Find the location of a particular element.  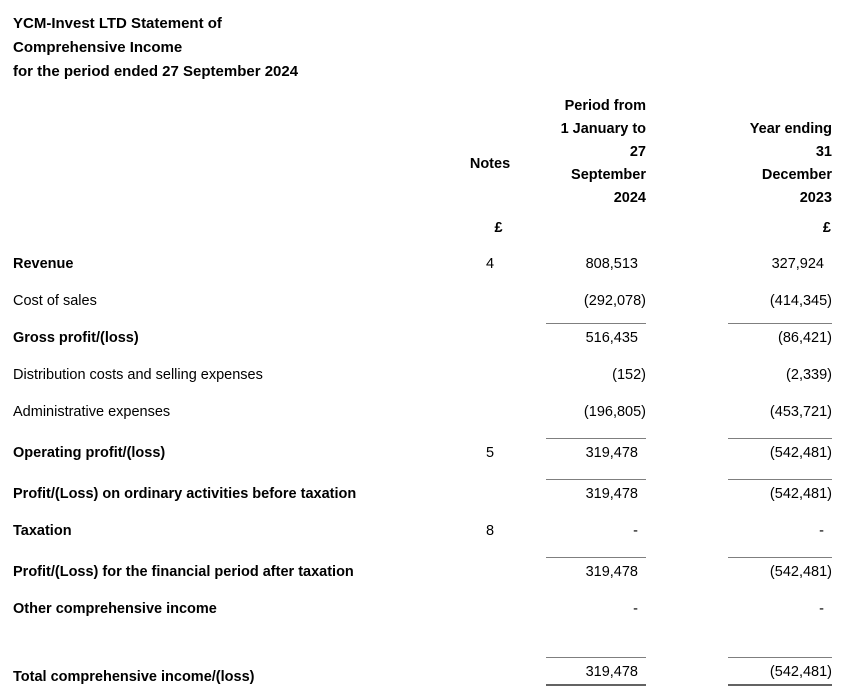

notes-column-header: Notes is located at coordinates (490, 164).